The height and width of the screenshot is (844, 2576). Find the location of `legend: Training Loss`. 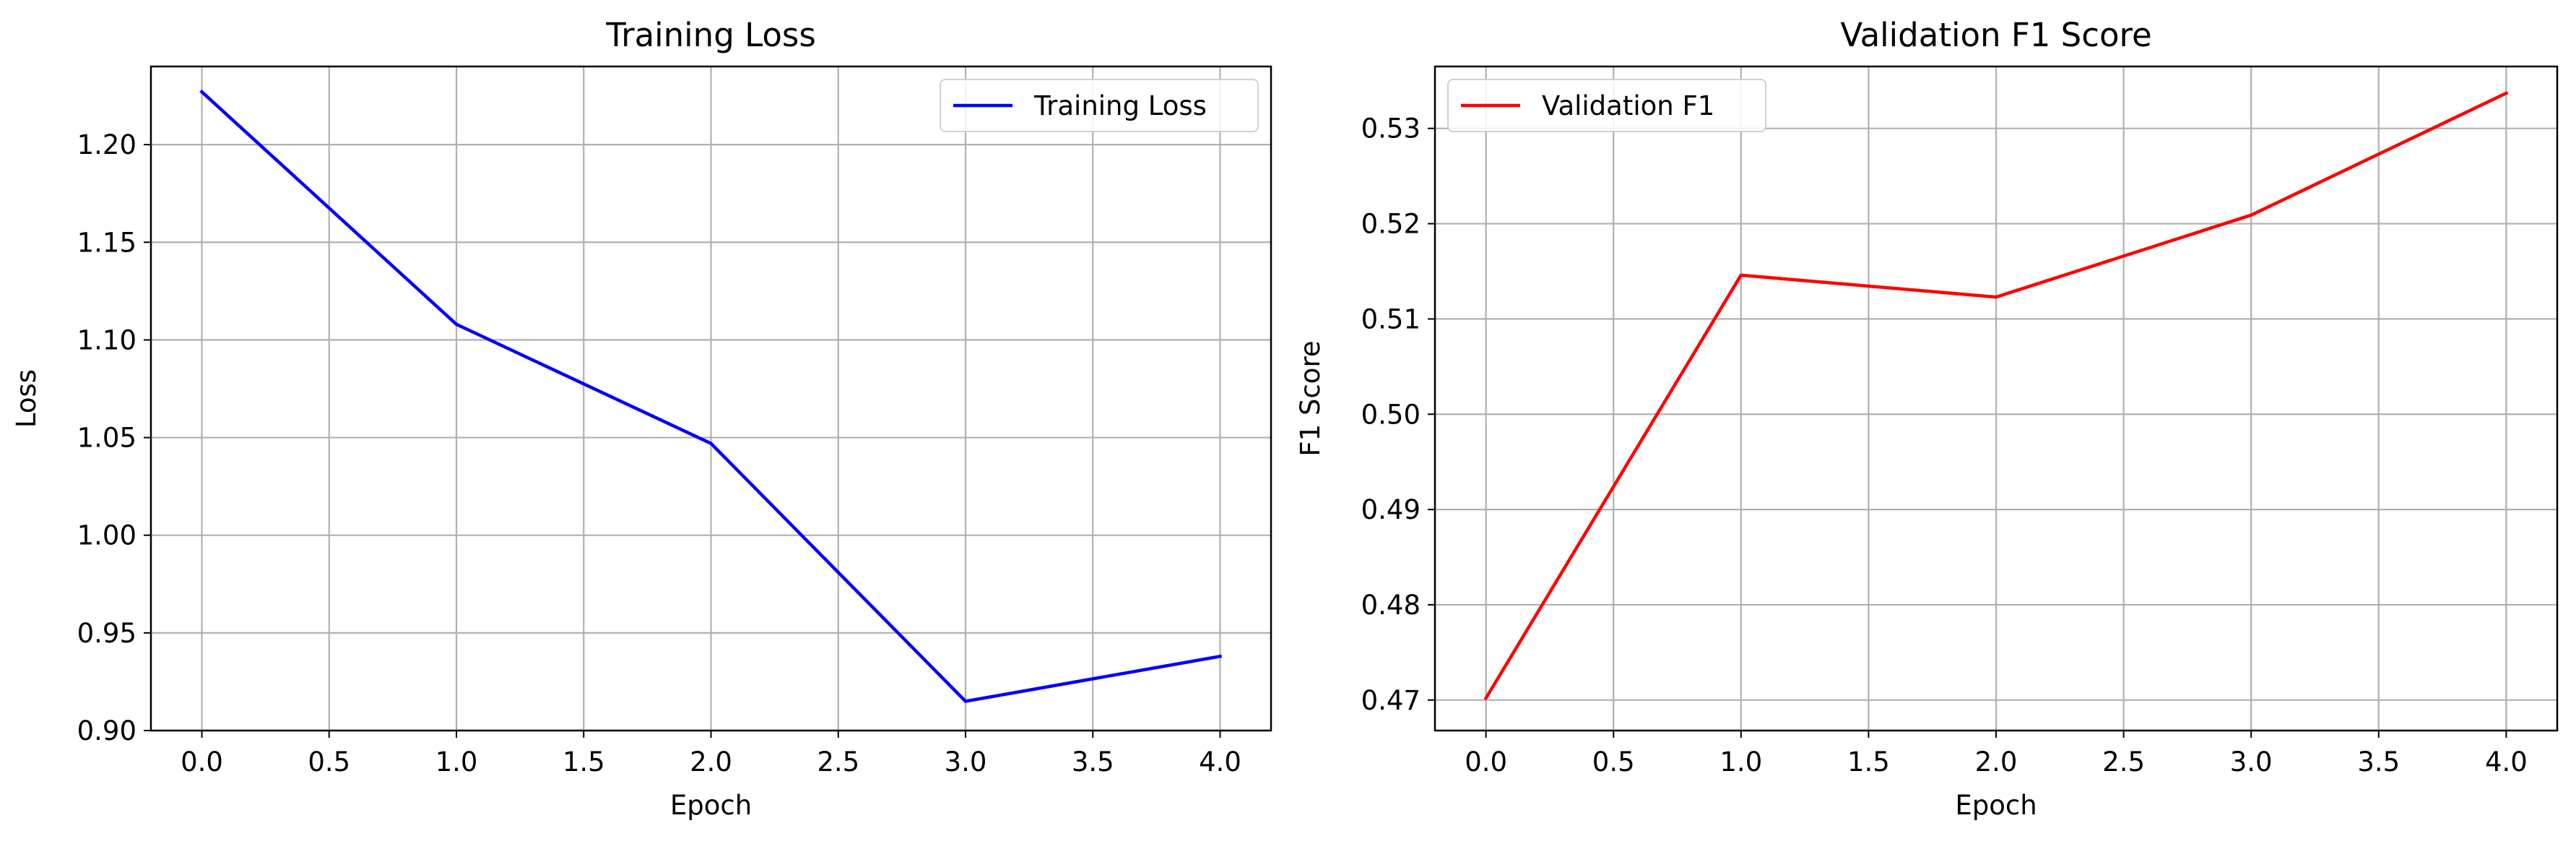

legend: Training Loss is located at coordinates (1099, 105).